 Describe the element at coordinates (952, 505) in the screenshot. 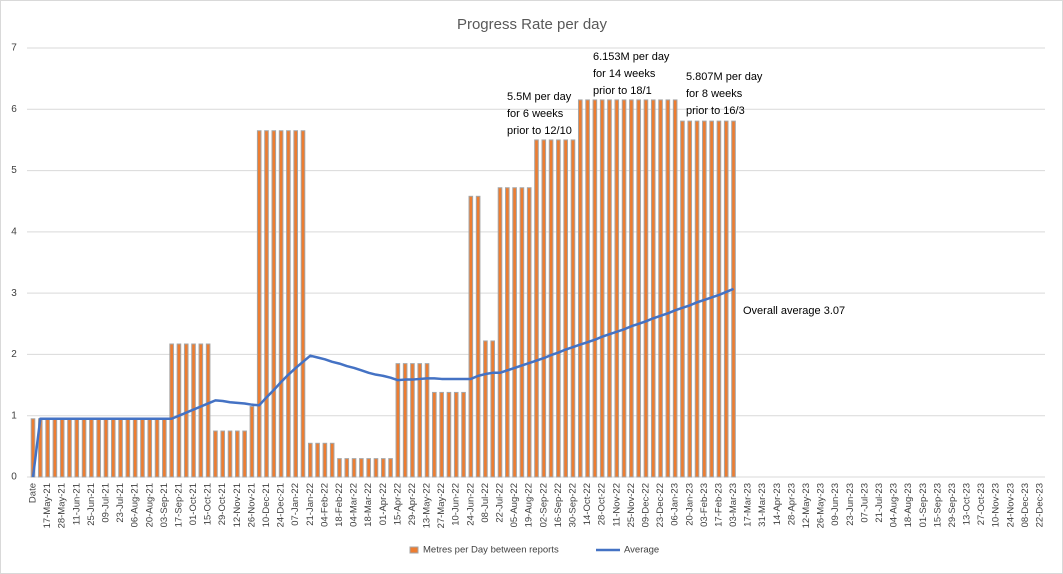

I see `x-tick-label: 29-Sep-23` at that location.